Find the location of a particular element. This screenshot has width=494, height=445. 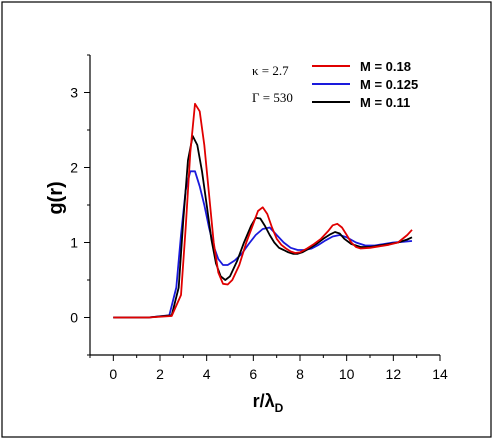

x-tick-label: 14 is located at coordinates (440, 374).